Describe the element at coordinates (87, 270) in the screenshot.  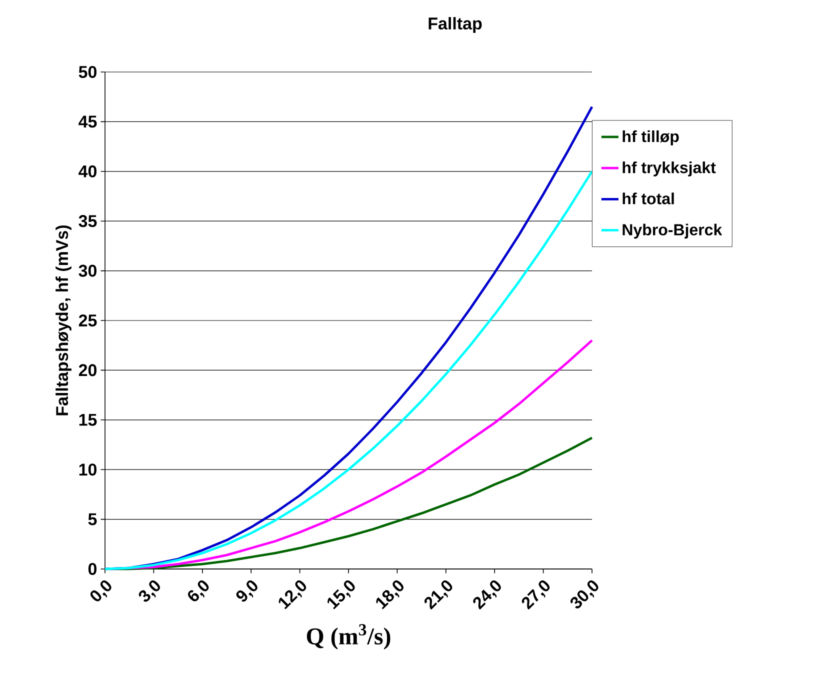
I see `y-tick-label: 30` at that location.